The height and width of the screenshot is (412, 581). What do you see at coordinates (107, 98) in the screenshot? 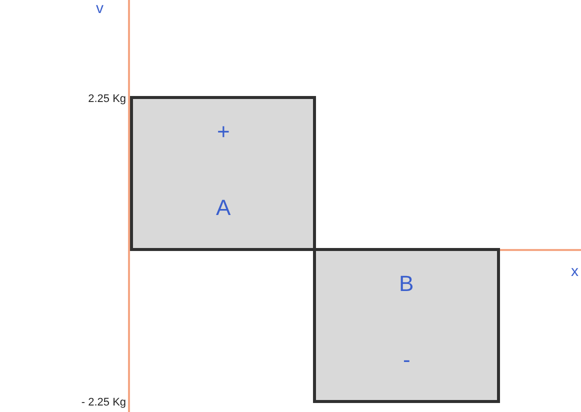
I see `y-tick-label: 2.25 Kg` at bounding box center [107, 98].